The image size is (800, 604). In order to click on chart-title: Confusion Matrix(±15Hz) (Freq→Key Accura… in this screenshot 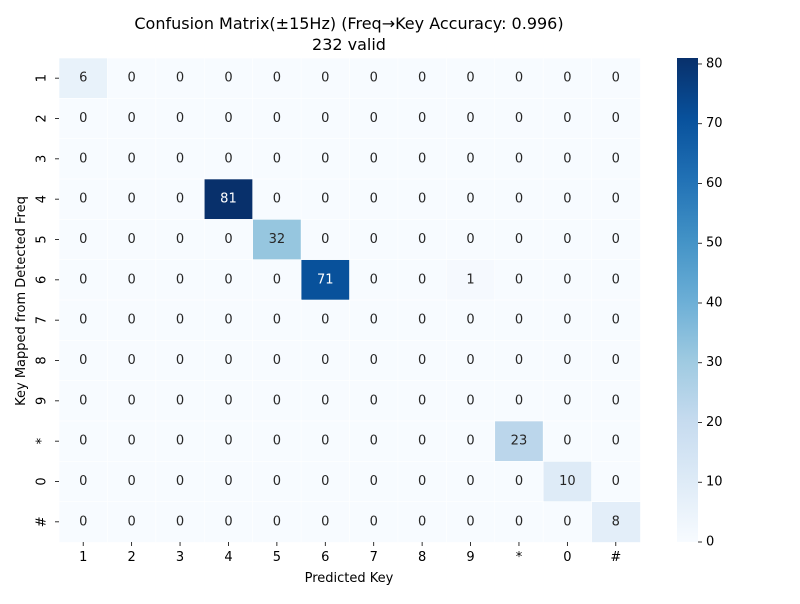, I will do `click(348, 23)`.